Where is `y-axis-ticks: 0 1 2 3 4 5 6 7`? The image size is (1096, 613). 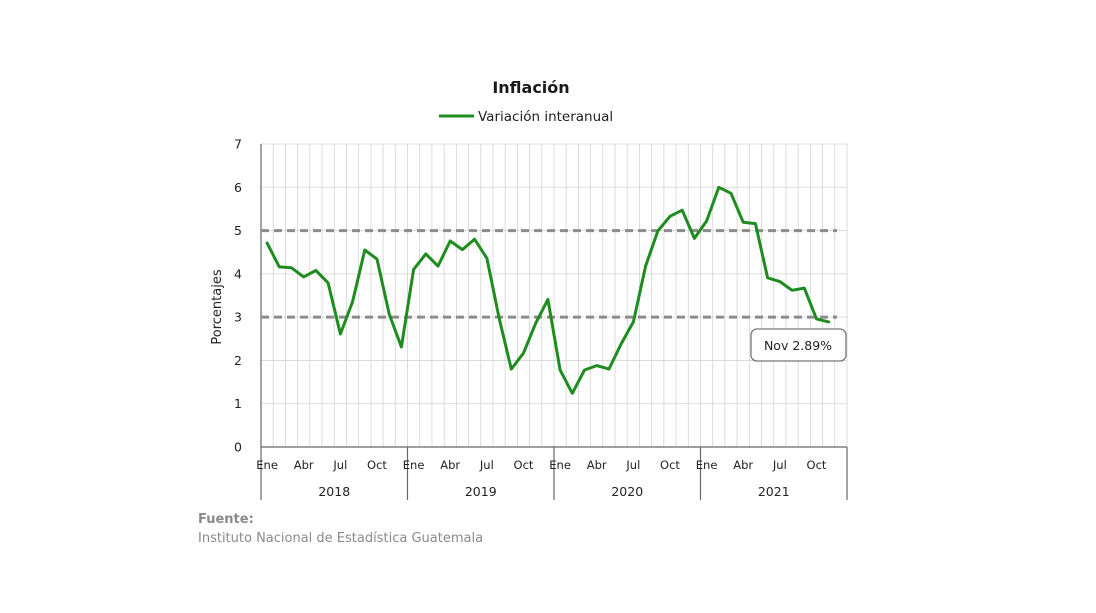
y-axis-ticks: 0 1 2 3 4 5 6 7 is located at coordinates (238, 296).